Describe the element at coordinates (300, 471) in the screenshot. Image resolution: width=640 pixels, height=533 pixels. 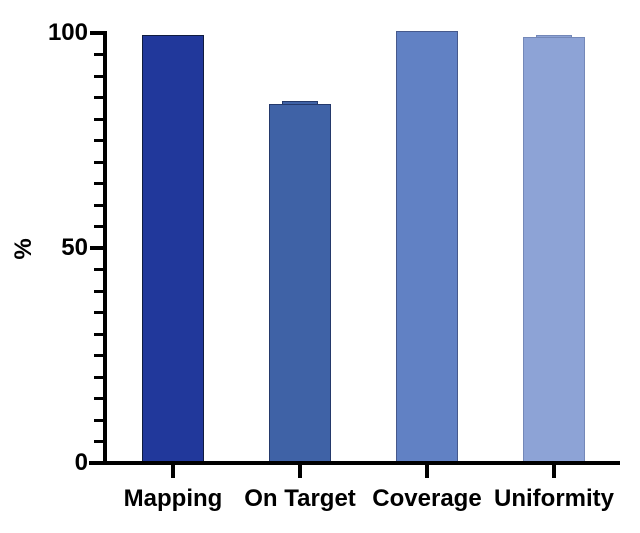
I see `x-axis-tick-on-target` at that location.